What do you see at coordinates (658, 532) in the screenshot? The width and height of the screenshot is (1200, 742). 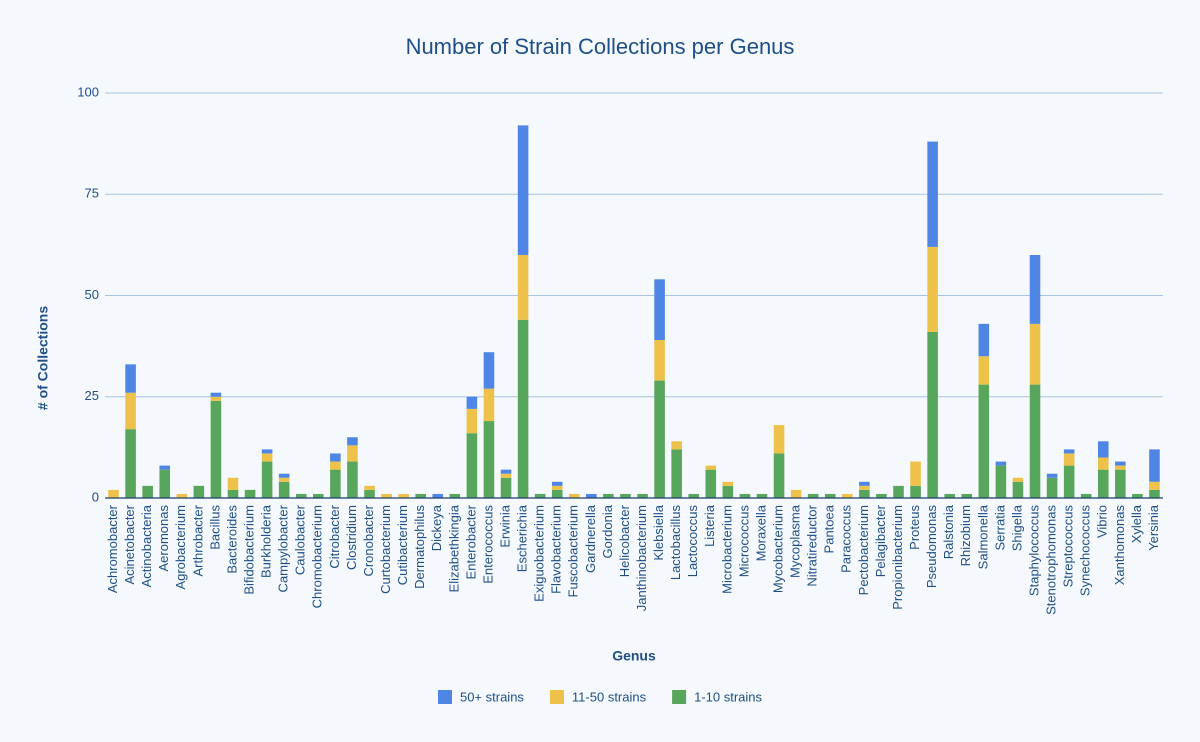 I see `x-tick-label: Klebsiella` at bounding box center [658, 532].